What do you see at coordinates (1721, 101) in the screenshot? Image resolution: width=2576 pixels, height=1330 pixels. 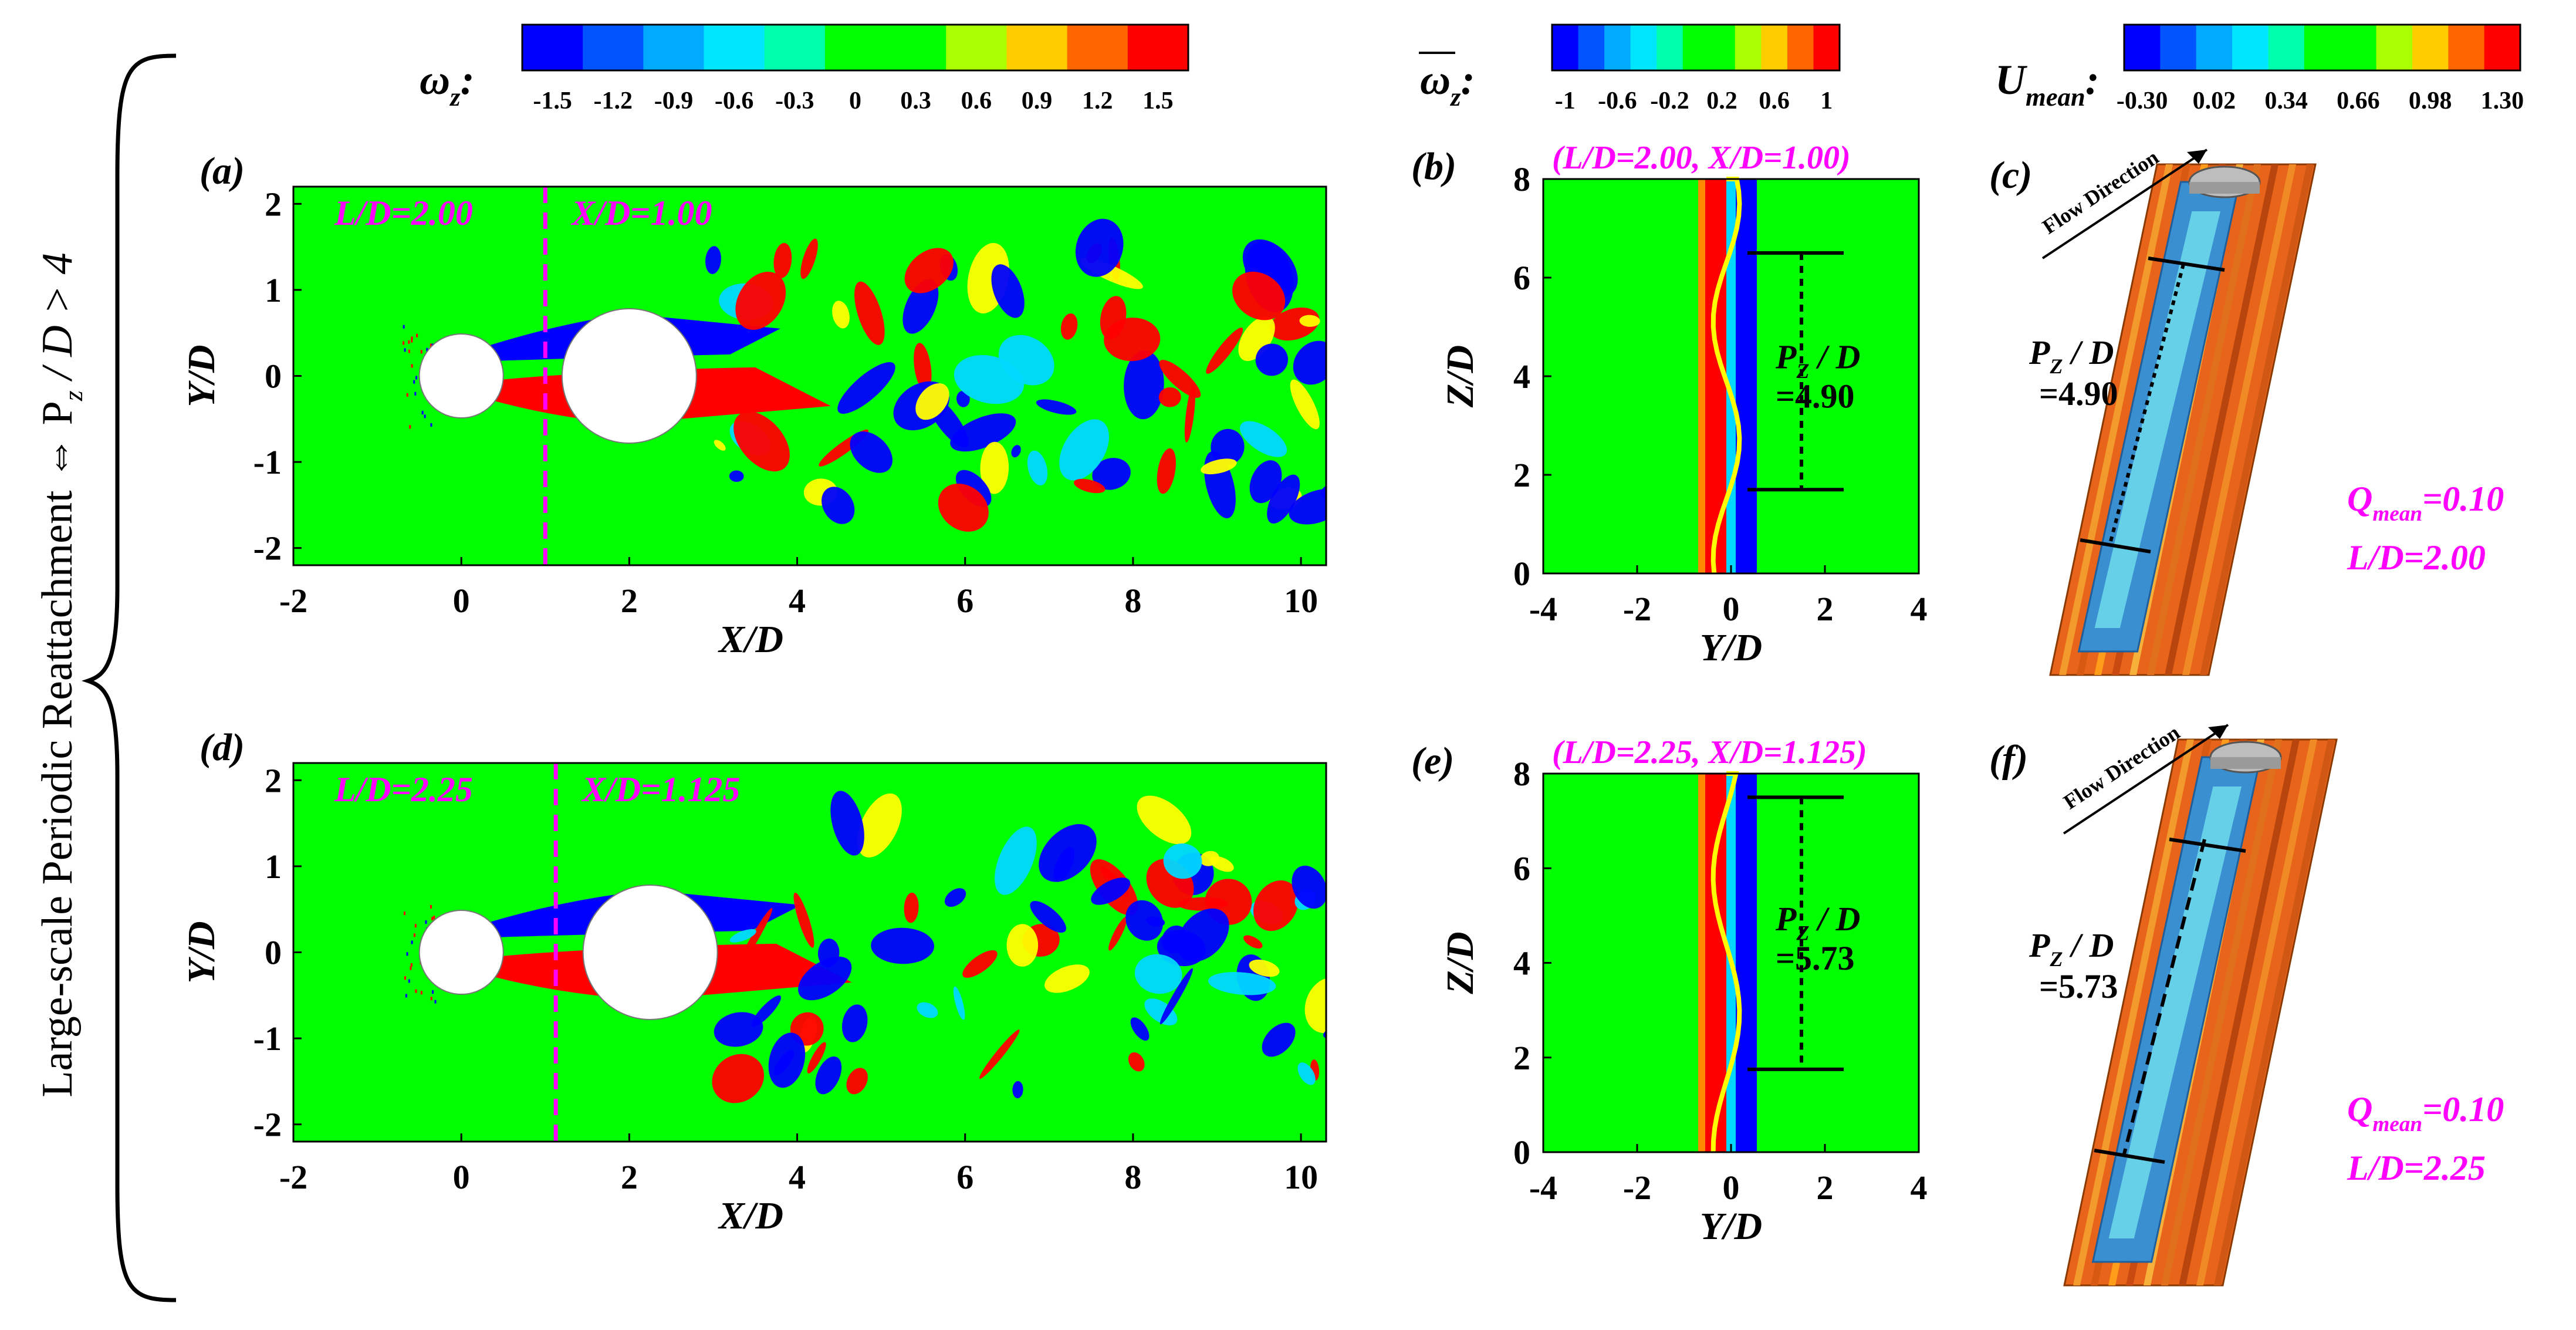 I see `colorbar-tick: 0.2` at bounding box center [1721, 101].